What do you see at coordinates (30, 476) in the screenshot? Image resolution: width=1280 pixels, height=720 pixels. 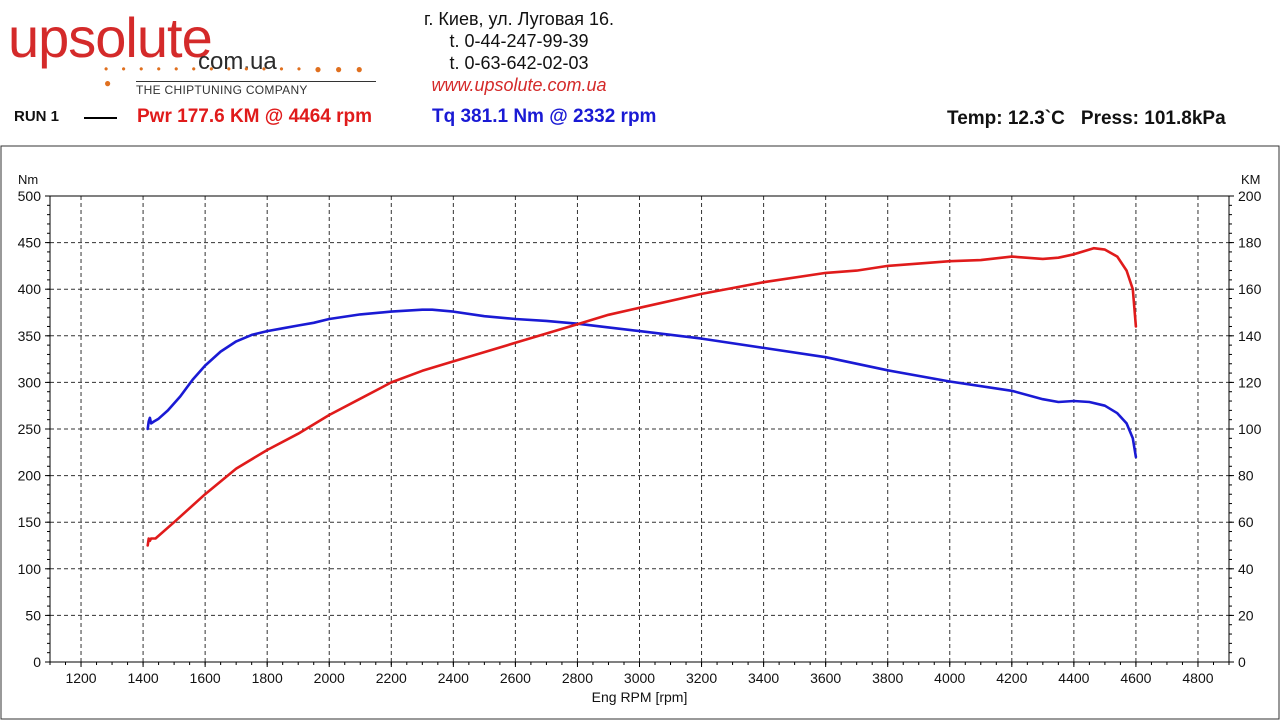 I see `y-left-tick-label: 200` at bounding box center [30, 476].